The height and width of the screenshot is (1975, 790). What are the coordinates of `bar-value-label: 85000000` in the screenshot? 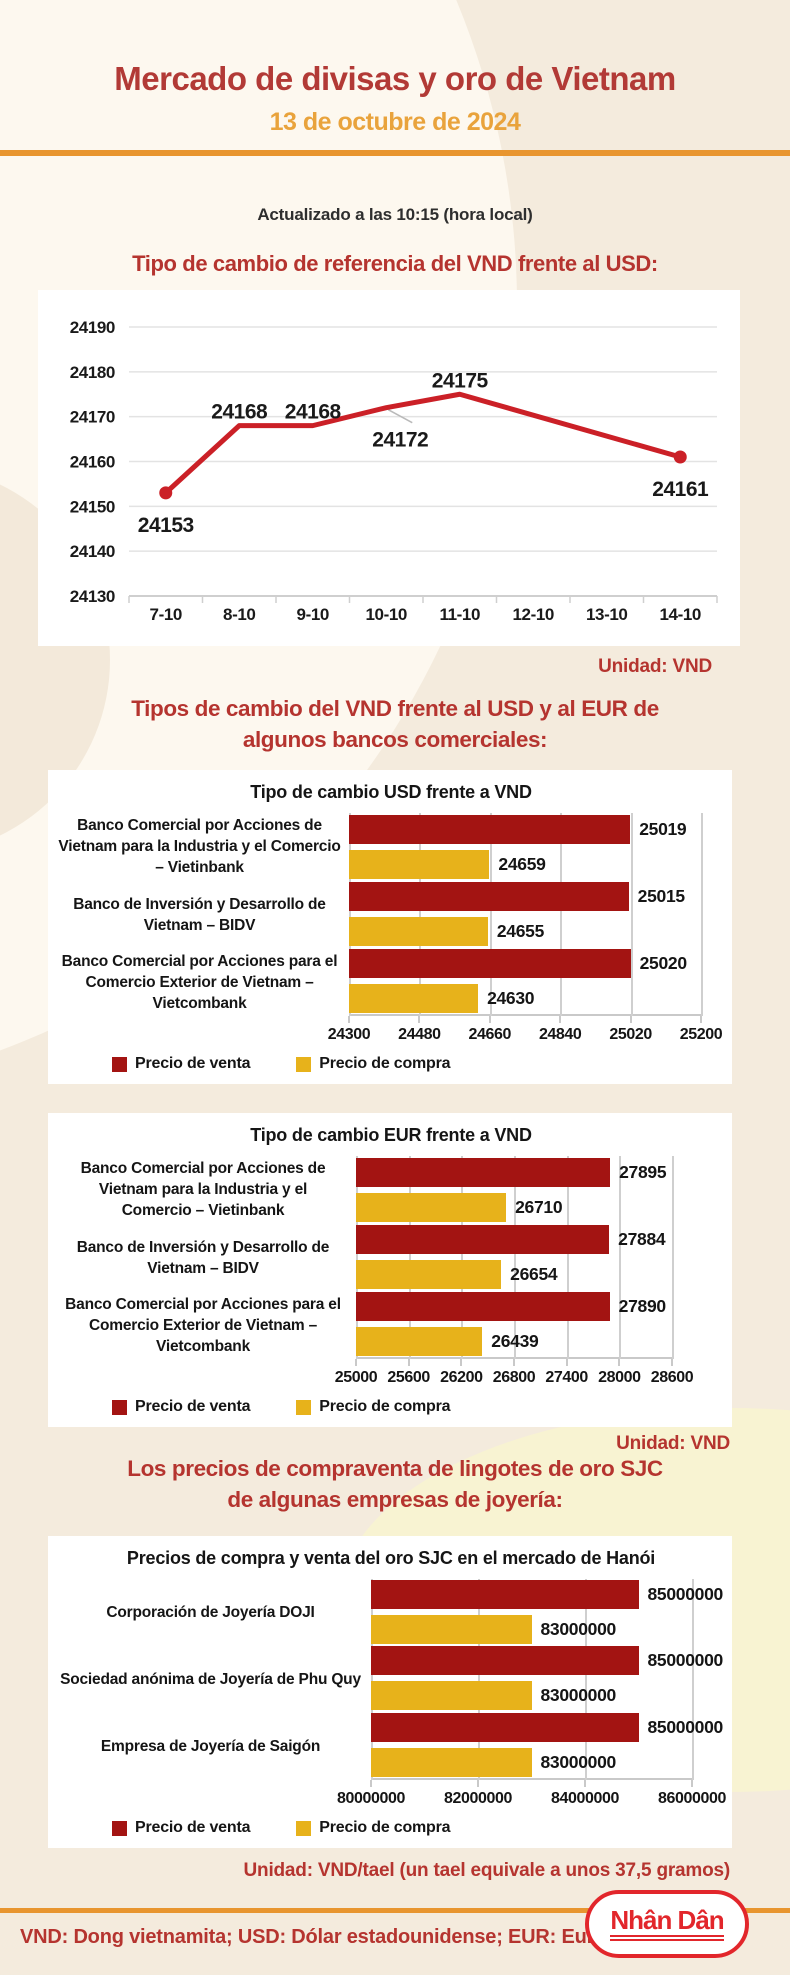 It's located at (685, 1594).